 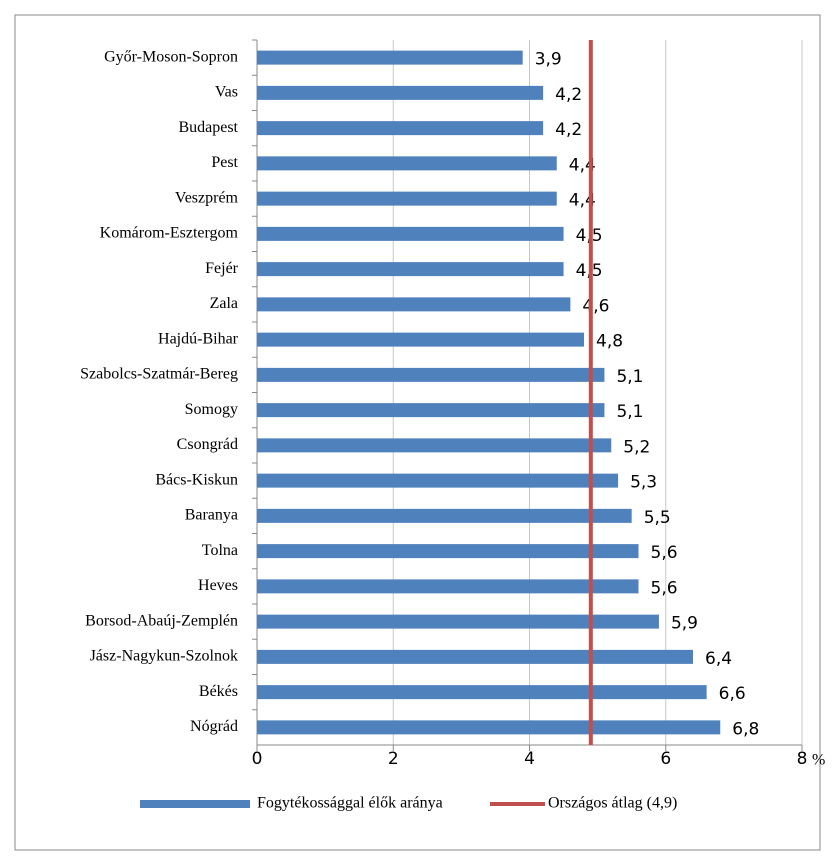 What do you see at coordinates (224, 303) in the screenshot?
I see `y-tick-label: Zala` at bounding box center [224, 303].